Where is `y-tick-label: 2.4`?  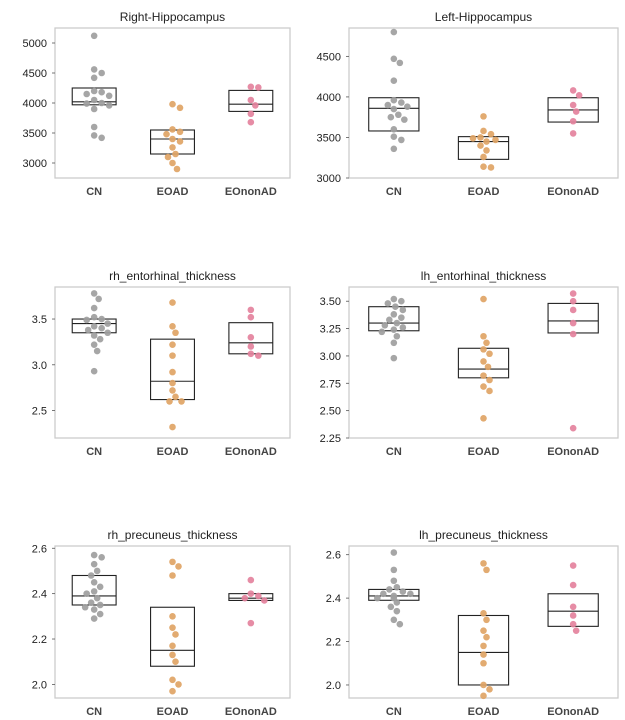 y-tick-label: 2.4 is located at coordinates (39, 595).